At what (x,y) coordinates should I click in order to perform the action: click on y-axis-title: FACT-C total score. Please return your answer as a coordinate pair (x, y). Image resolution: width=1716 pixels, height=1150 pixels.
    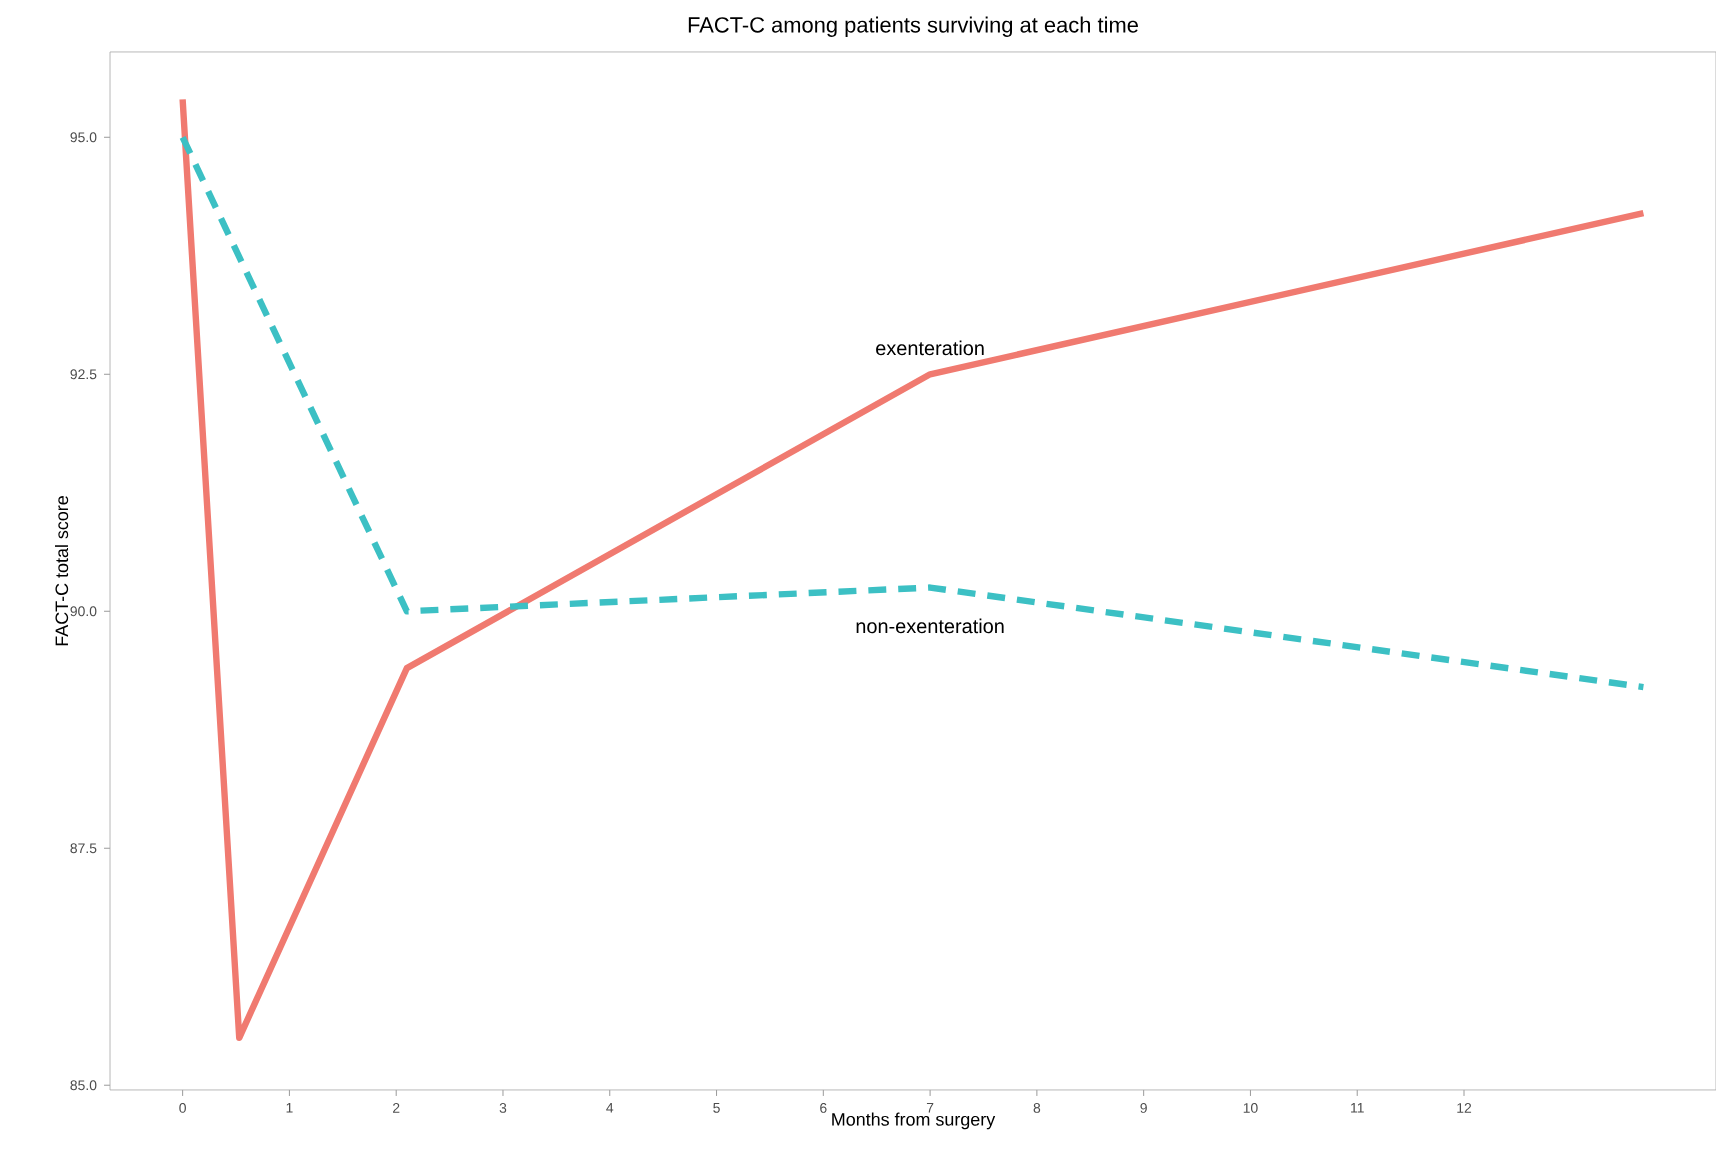
    Looking at the image, I should click on (61, 571).